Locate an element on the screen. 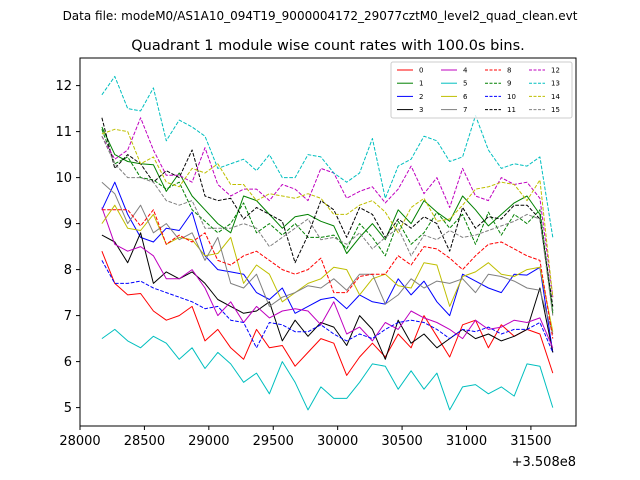 The width and height of the screenshot is (640, 480). legend-label-3: 3 is located at coordinates (421, 110).